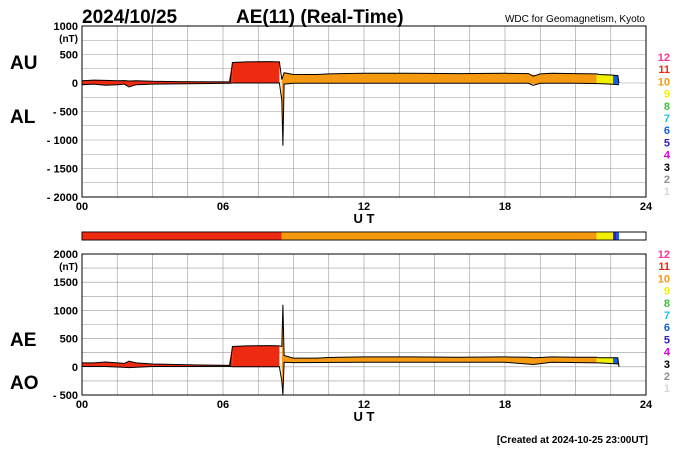 The height and width of the screenshot is (450, 700). What do you see at coordinates (575, 19) in the screenshot?
I see `source-label: WDC for Geomagnetism, Kyoto` at bounding box center [575, 19].